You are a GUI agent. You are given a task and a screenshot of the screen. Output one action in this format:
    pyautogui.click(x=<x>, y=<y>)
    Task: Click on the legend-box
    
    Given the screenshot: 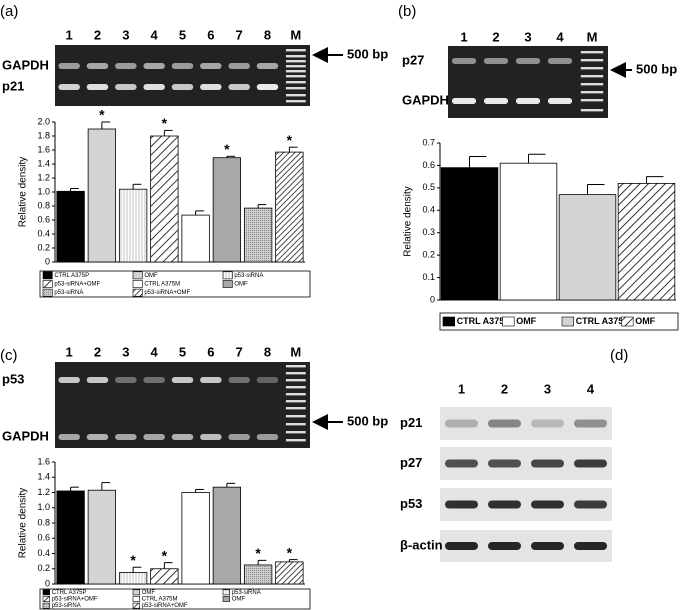 What is the action you would take?
    pyautogui.click(x=175, y=599)
    